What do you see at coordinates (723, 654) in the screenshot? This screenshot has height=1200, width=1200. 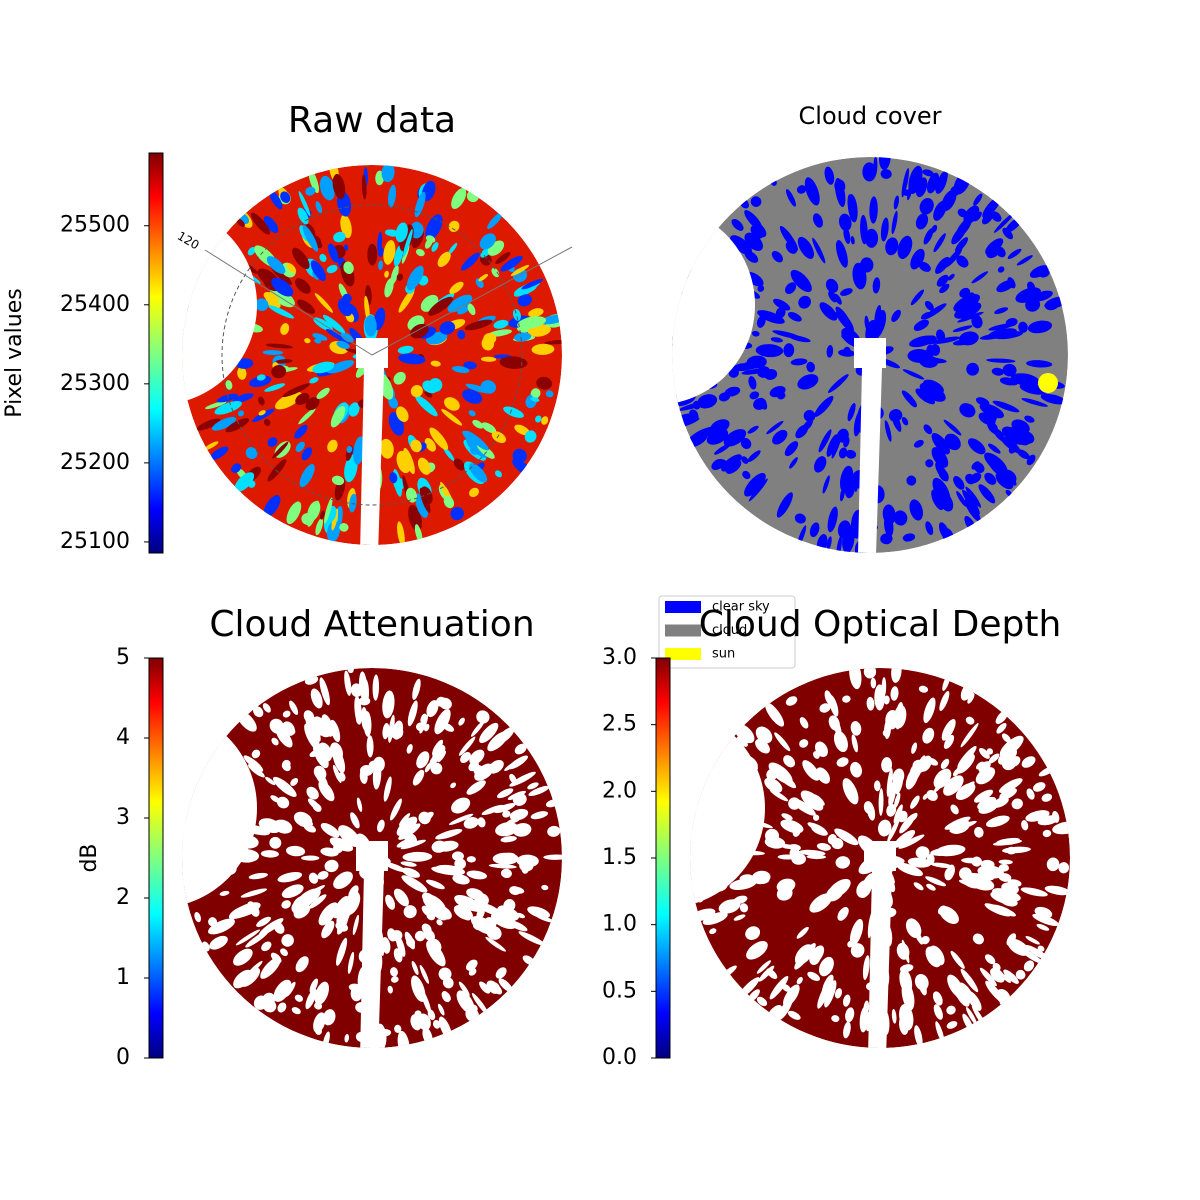 I see `legend-label: sun` at bounding box center [723, 654].